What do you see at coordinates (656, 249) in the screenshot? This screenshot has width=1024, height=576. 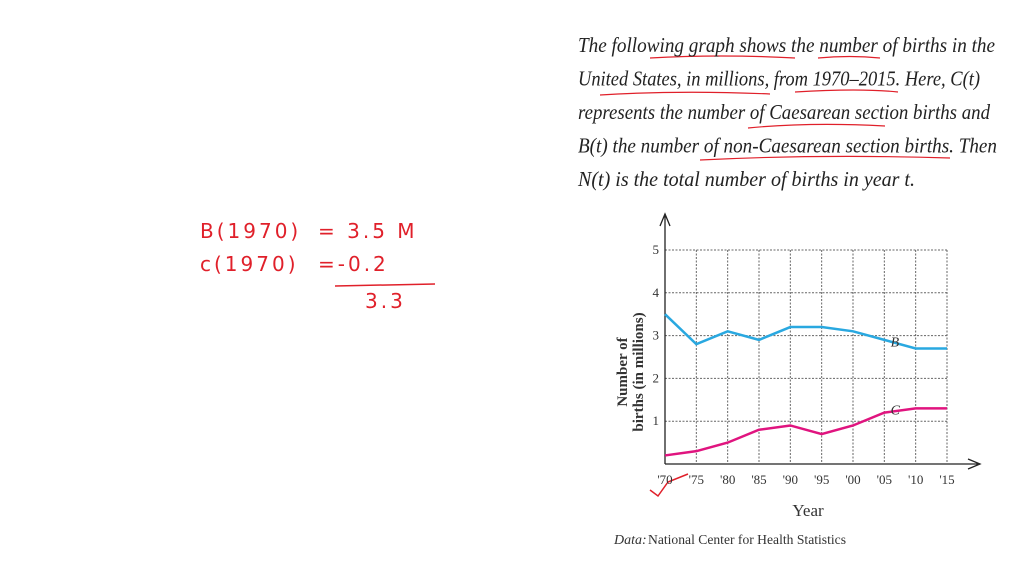 I see `y-tick-label: 5` at bounding box center [656, 249].